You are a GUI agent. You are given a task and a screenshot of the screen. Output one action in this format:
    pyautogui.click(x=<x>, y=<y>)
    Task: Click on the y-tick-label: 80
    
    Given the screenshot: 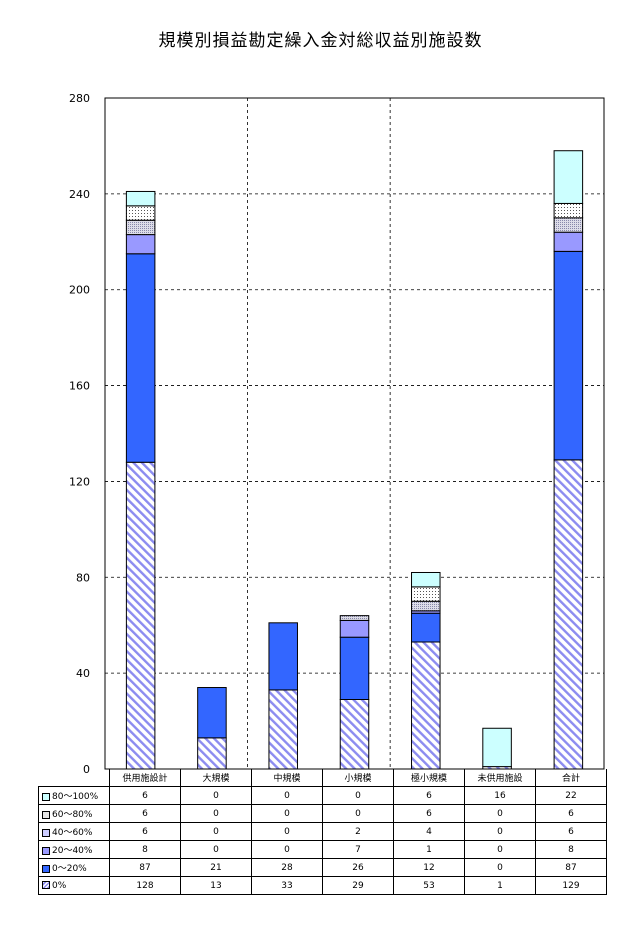 What is the action you would take?
    pyautogui.click(x=83, y=577)
    